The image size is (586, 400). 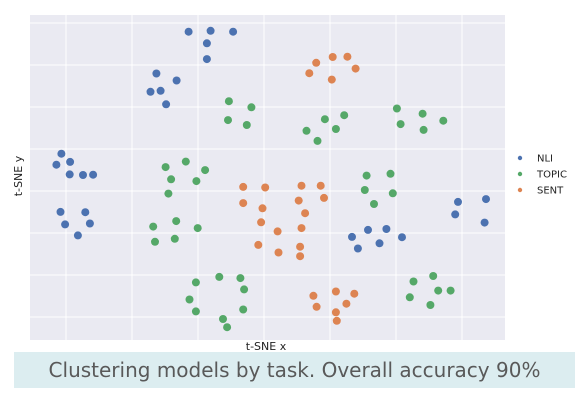 I want to click on x-axis-label: t-SNE x, so click(x=266, y=346).